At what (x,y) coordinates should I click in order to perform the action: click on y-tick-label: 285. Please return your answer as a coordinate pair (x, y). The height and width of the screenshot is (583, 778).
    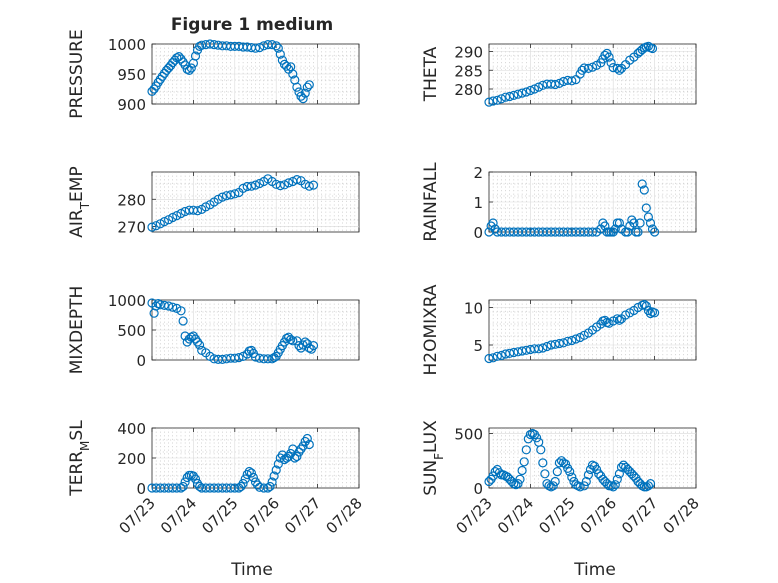
    Looking at the image, I should click on (468, 71).